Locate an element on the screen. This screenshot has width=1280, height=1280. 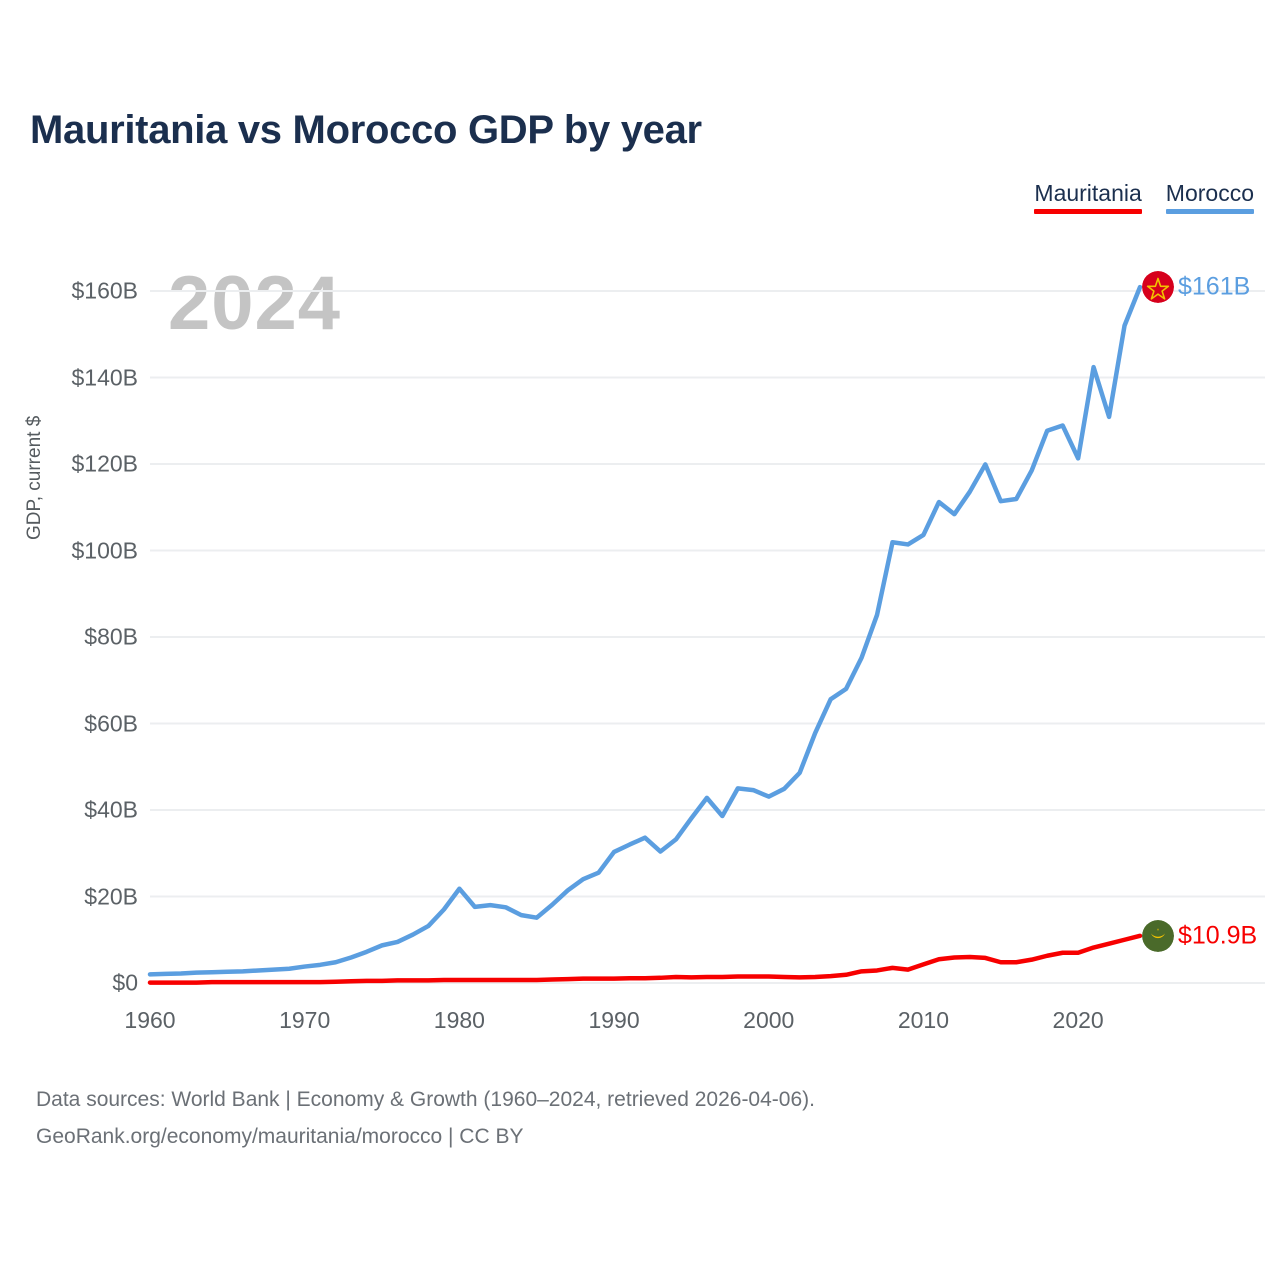
morocco-flag-icon is located at coordinates (1158, 287).